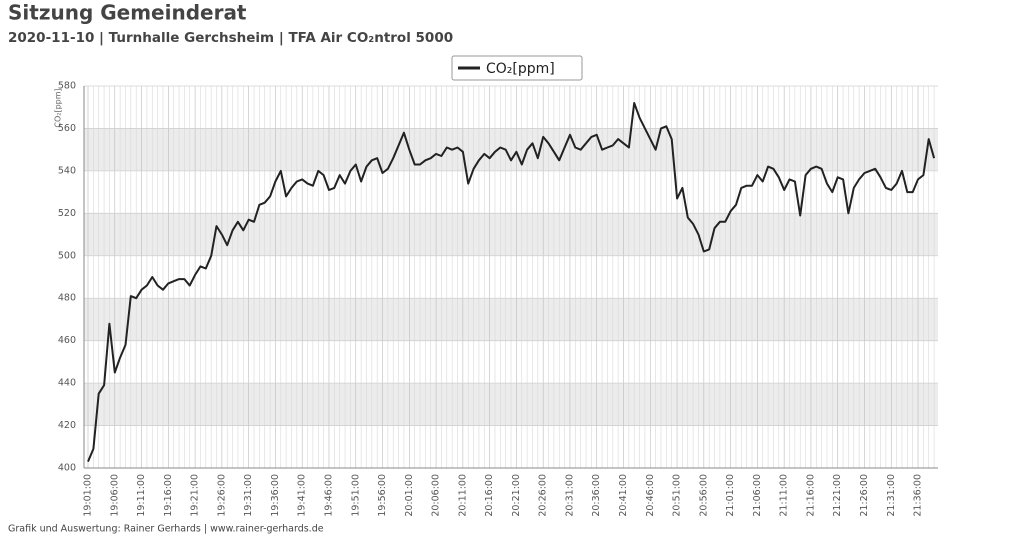  I want to click on x-tick-label: 21:26:00, so click(864, 495).